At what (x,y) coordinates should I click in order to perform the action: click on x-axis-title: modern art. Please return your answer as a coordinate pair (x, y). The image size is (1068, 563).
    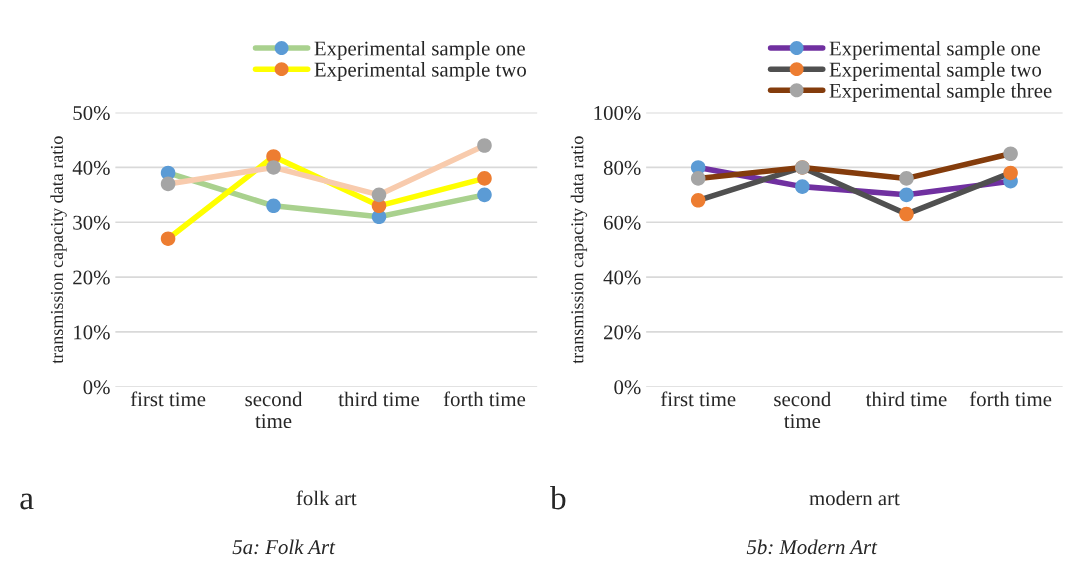
    Looking at the image, I should click on (854, 498).